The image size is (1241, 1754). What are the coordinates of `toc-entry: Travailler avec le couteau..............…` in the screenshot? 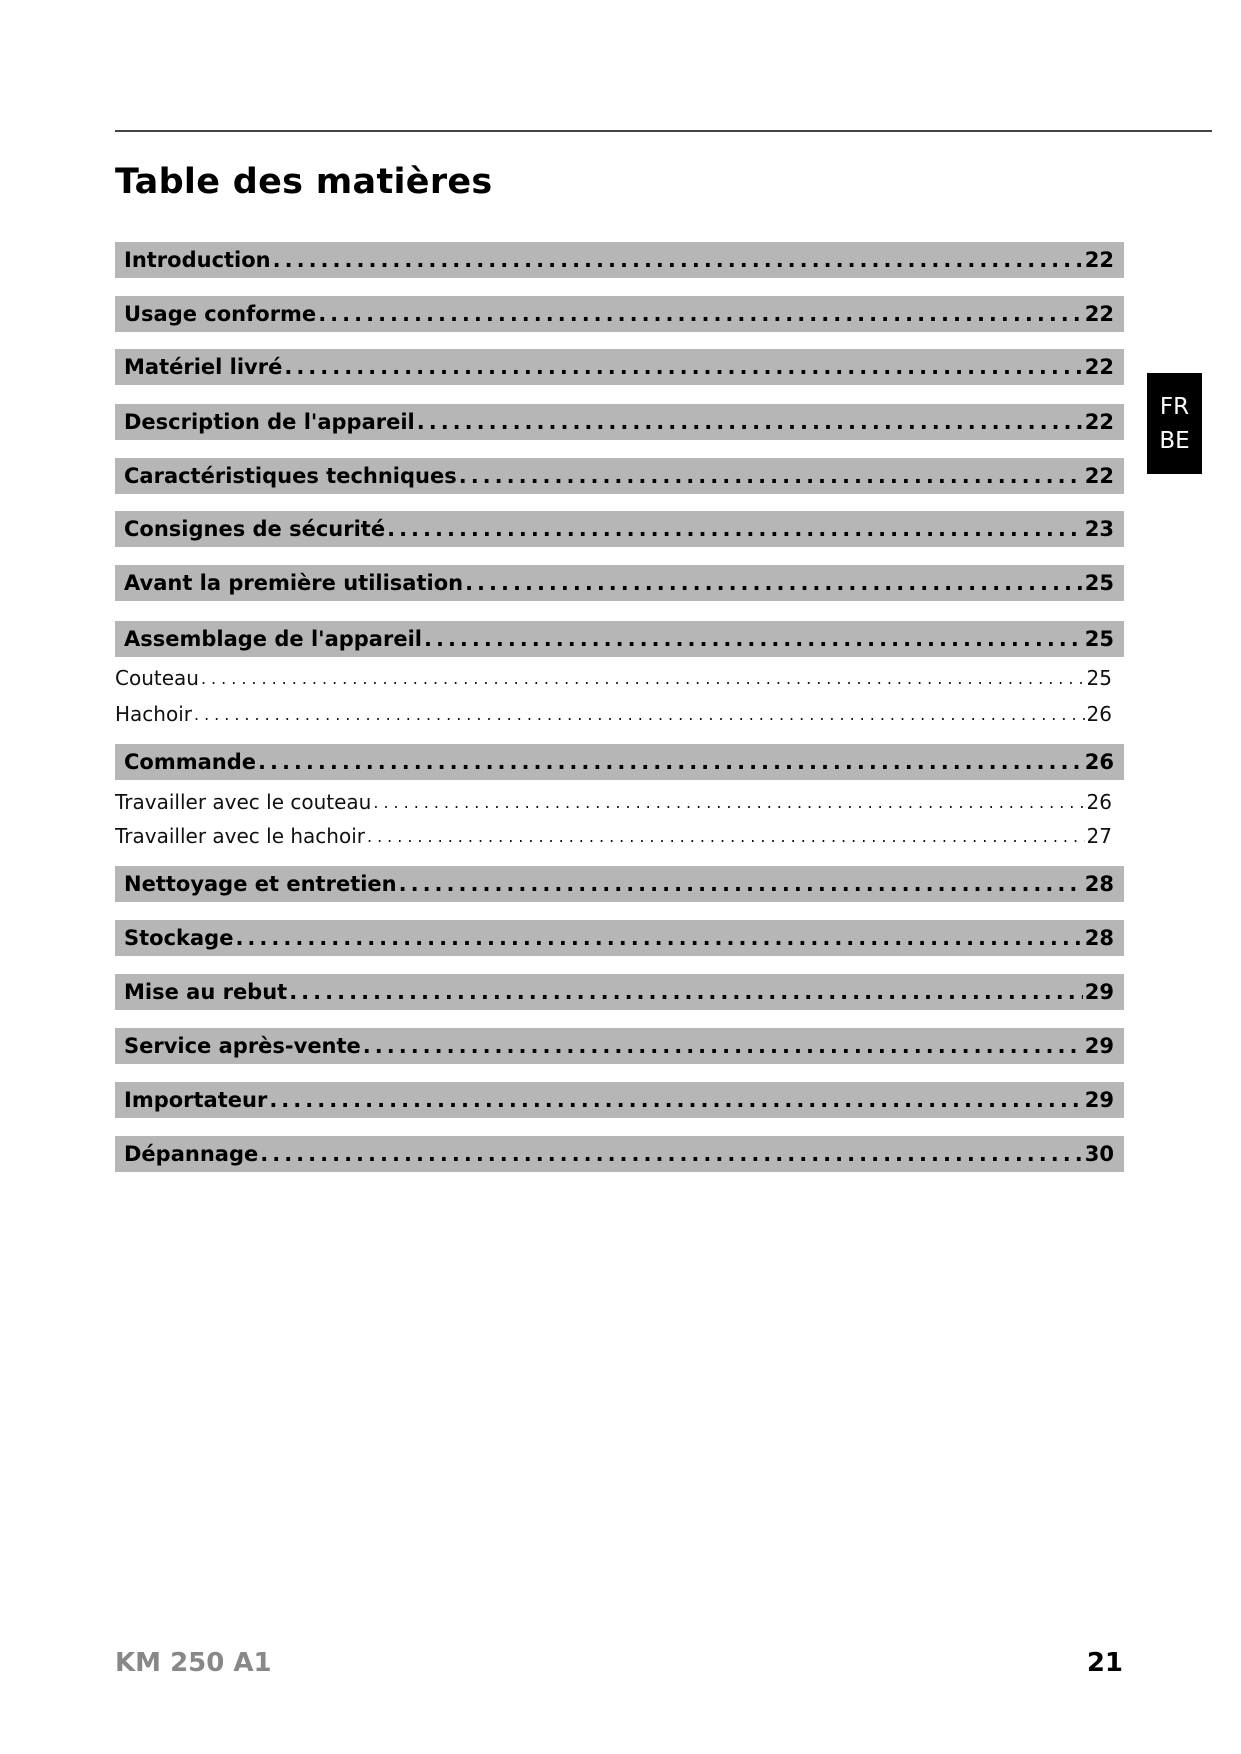 It's located at (619, 802).